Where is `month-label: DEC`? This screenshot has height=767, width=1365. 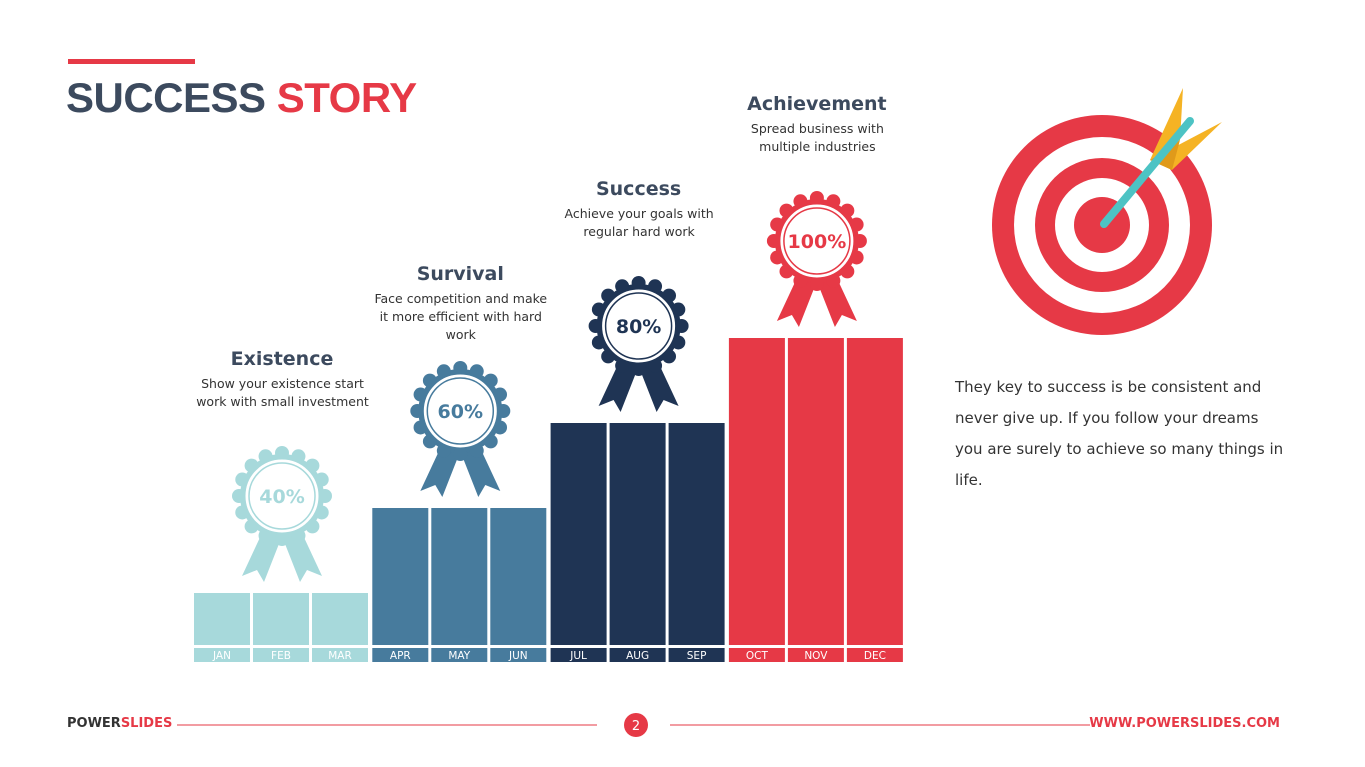
month-label: DEC is located at coordinates (875, 656).